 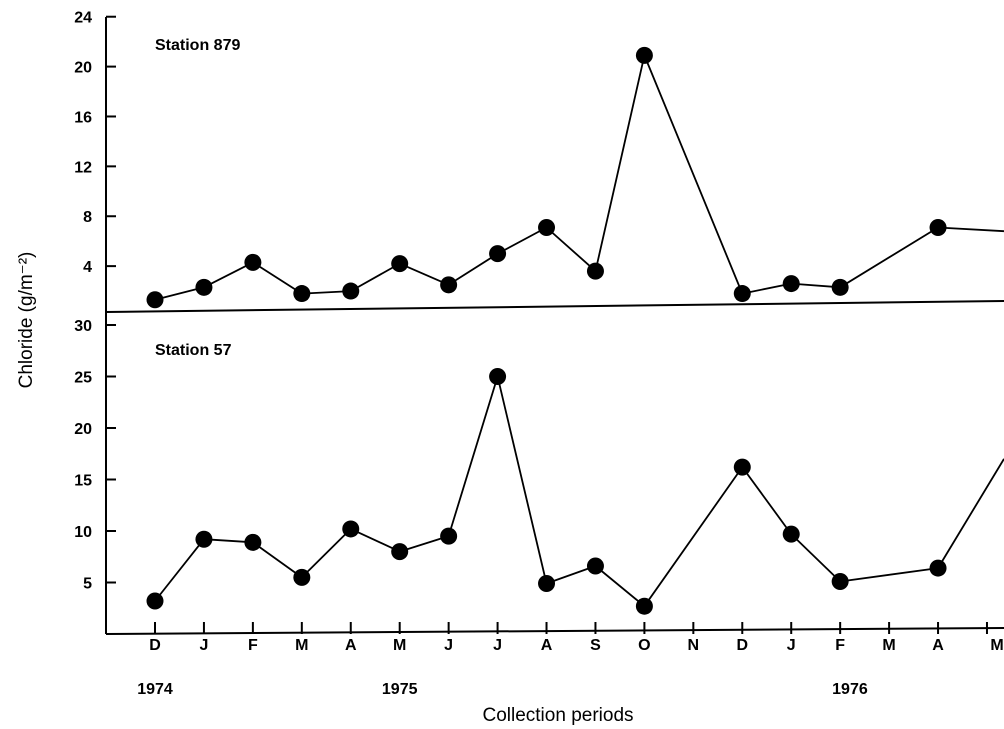 I want to click on year-label: 1976, so click(x=850, y=689).